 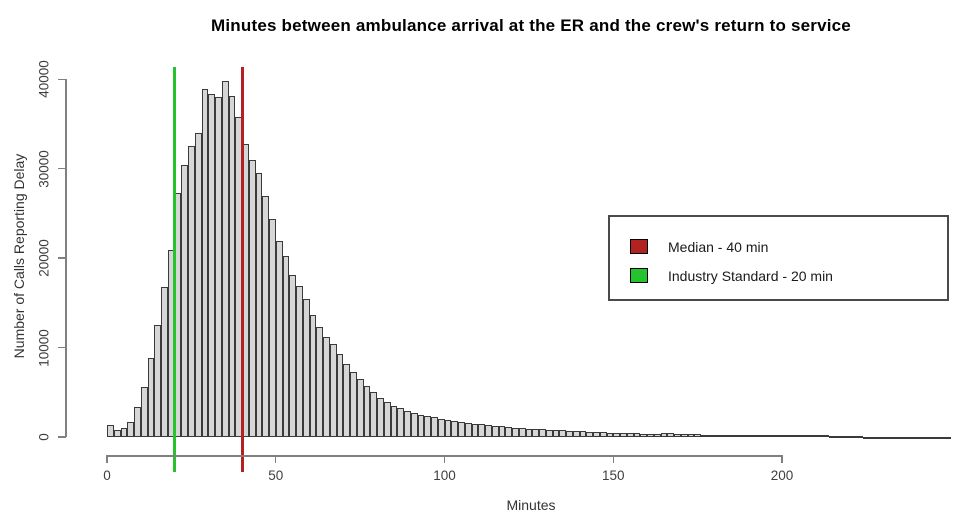 What do you see at coordinates (444, 475) in the screenshot?
I see `x-tick-label: 100` at bounding box center [444, 475].